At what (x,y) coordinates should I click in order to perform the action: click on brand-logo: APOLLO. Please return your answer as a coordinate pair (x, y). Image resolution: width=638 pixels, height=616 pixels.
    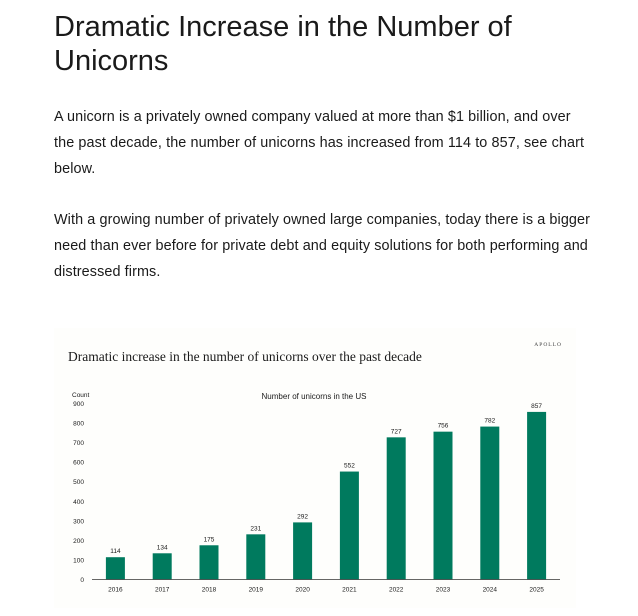
    Looking at the image, I should click on (548, 345).